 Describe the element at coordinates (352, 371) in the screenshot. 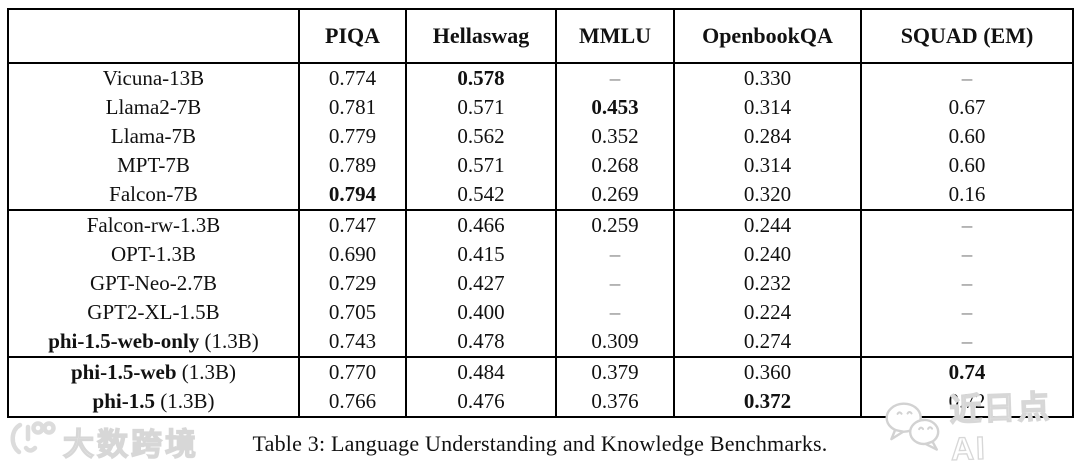

I see `value-cell: 0.770` at that location.